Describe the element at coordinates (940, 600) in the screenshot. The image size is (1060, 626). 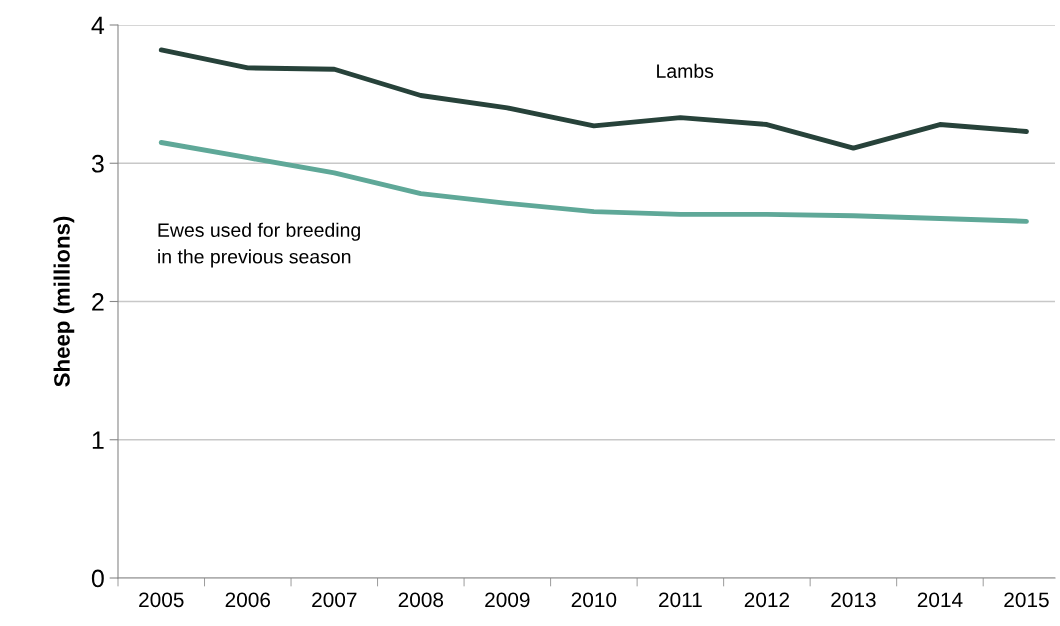
I see `x-tick-label: 2014` at that location.